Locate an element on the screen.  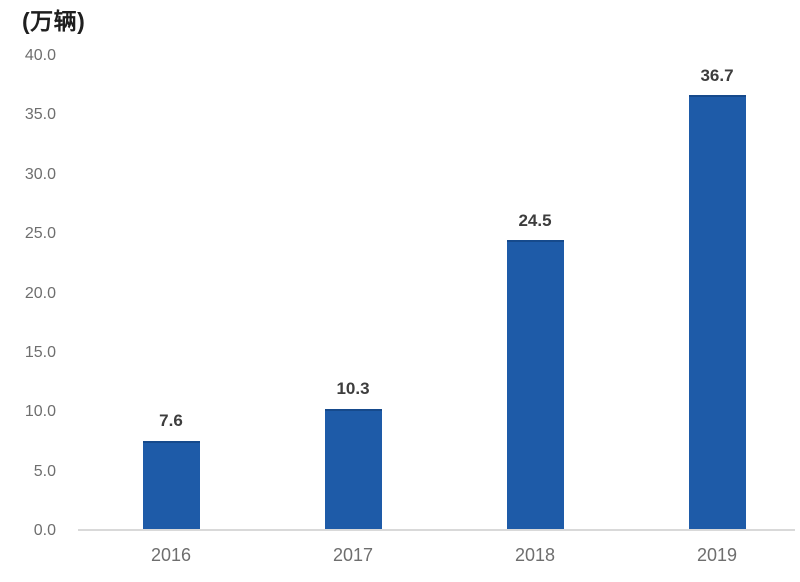
bar-value-label: 36.7 is located at coordinates (717, 75).